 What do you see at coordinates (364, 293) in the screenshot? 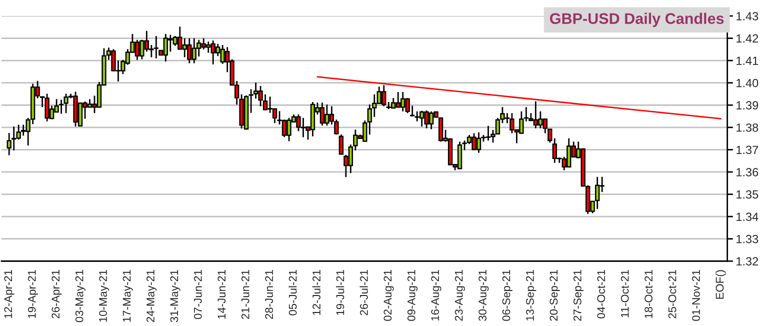
I see `x-tick-label: 26-Jul-21` at bounding box center [364, 293].